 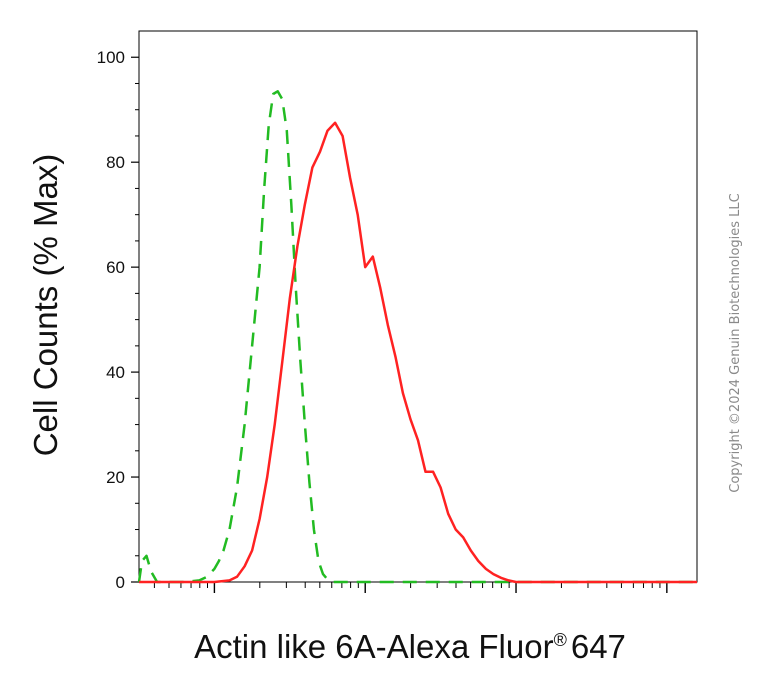 What do you see at coordinates (120, 582) in the screenshot?
I see `y-tick-label: 0` at bounding box center [120, 582].